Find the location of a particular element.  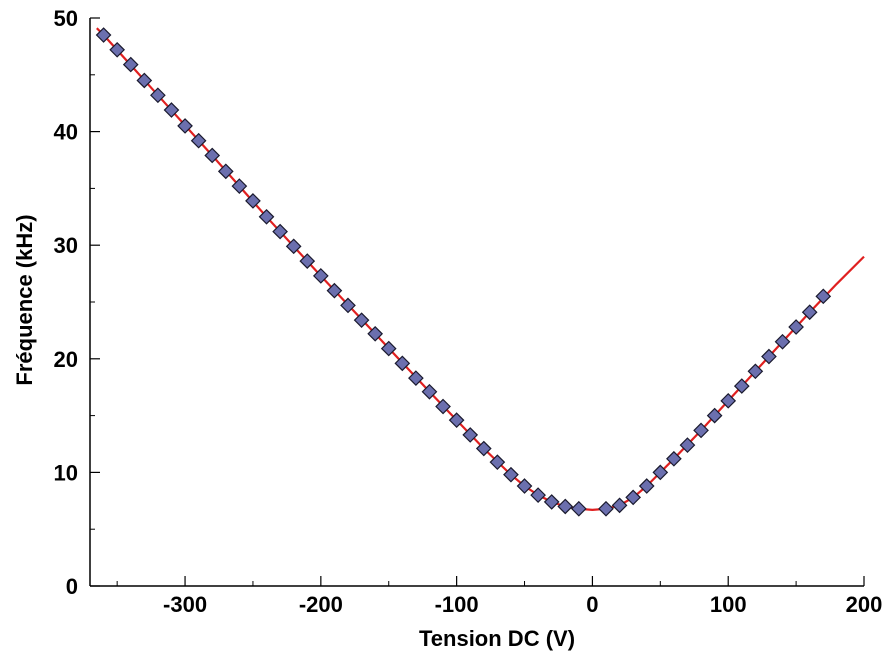

x-tick-label: 0 is located at coordinates (592, 604).